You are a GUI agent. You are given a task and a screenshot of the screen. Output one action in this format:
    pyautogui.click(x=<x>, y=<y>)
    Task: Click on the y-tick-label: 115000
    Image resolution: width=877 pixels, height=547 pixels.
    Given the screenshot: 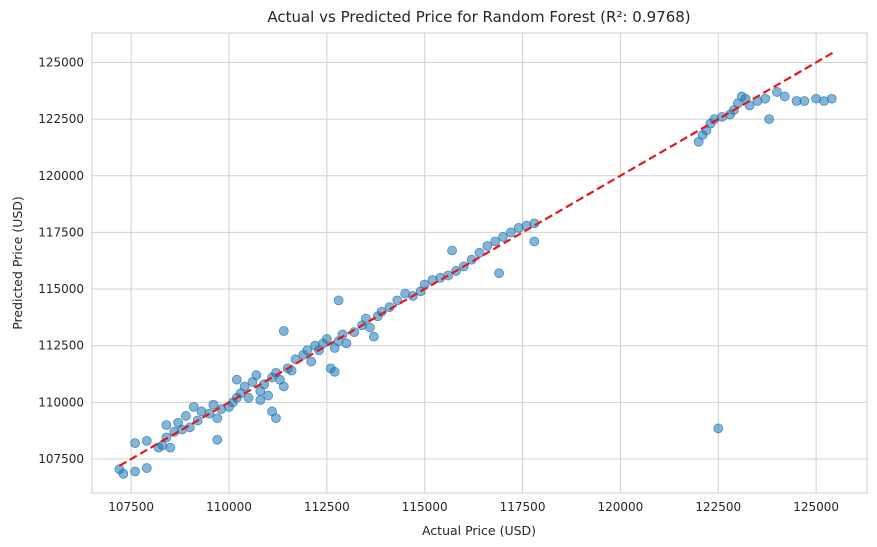 What is the action you would take?
    pyautogui.click(x=61, y=289)
    